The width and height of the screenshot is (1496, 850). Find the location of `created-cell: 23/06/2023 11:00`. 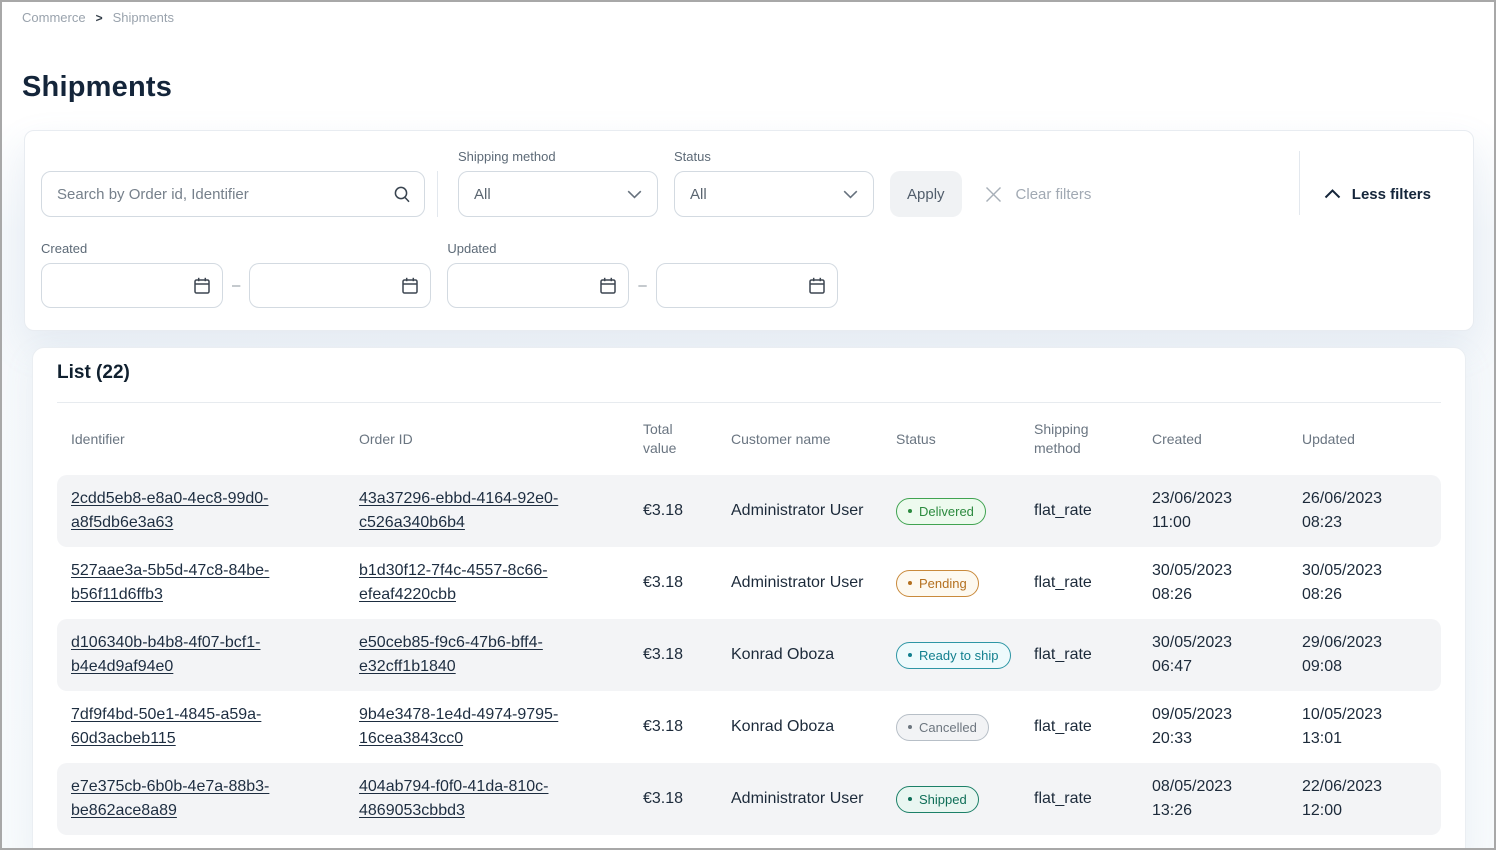

created-cell: 23/06/2023 11:00 is located at coordinates (1213, 511).